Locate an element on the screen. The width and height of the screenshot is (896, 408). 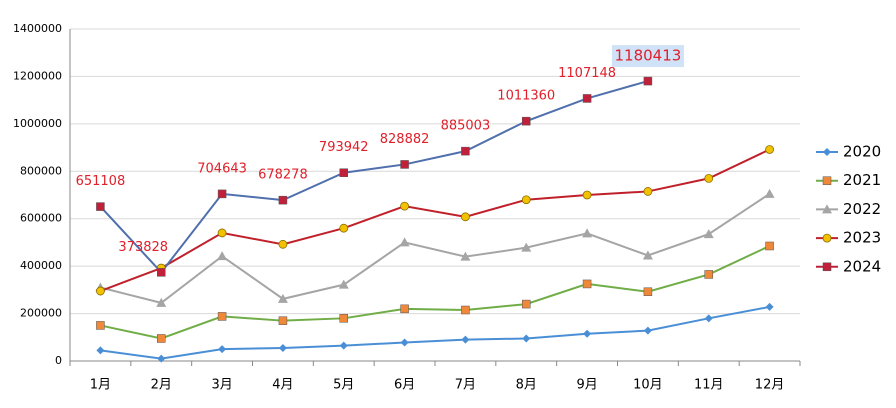
data-label: 678278 is located at coordinates (283, 175).